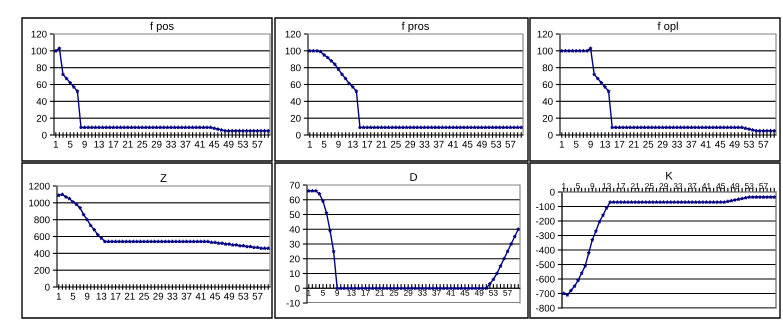 This screenshot has width=783, height=323. Describe the element at coordinates (42, 236) in the screenshot. I see `y-tick-label: 600` at that location.